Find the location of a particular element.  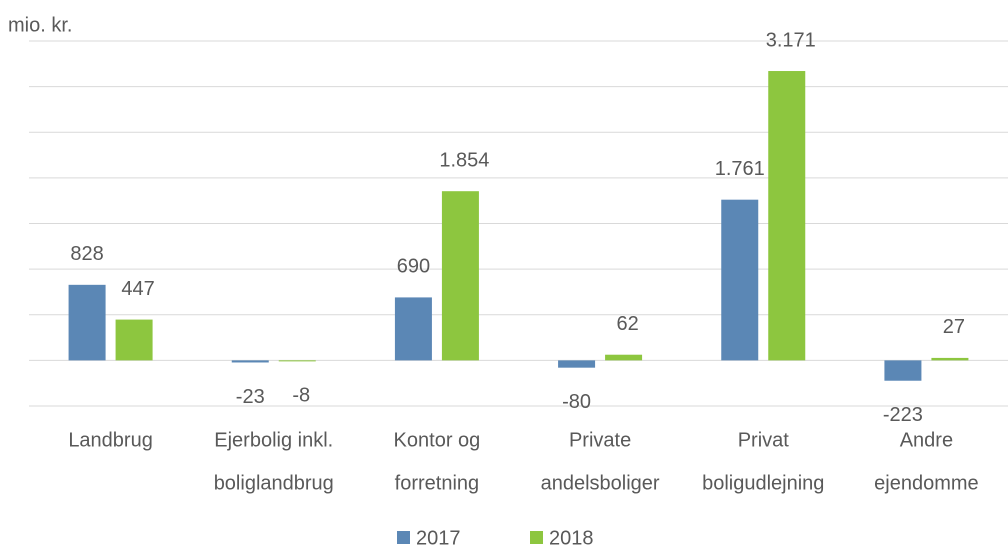

x-tick-label: forretning is located at coordinates (437, 483).